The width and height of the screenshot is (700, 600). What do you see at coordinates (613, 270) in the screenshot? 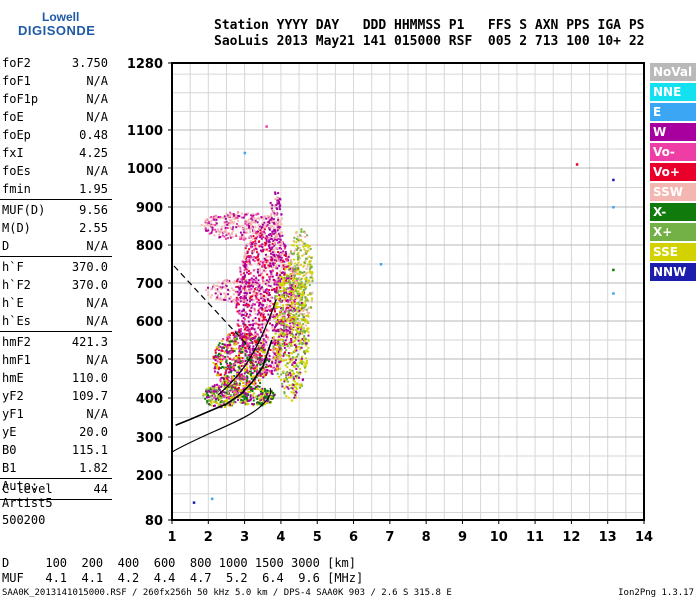
I see `stray-echo` at bounding box center [613, 270].